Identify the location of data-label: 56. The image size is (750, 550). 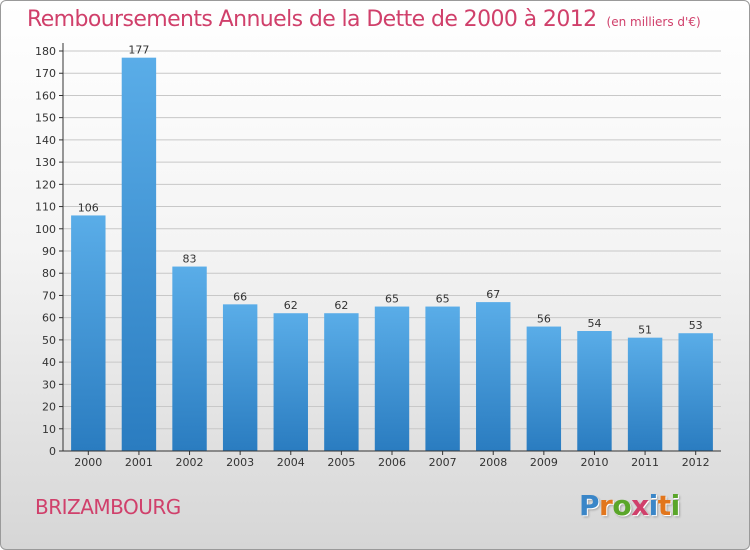
(544, 319).